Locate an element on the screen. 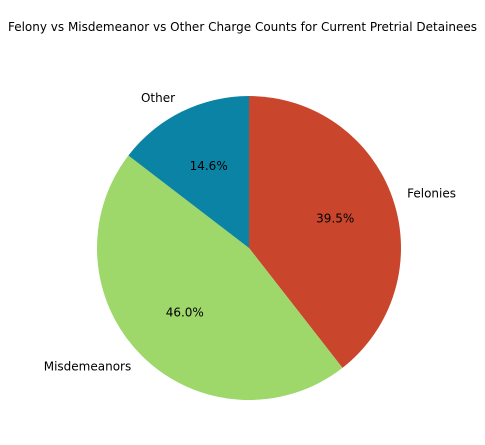 The height and width of the screenshot is (445, 485). pct-label-misdemeanors: 46.0% is located at coordinates (185, 313).